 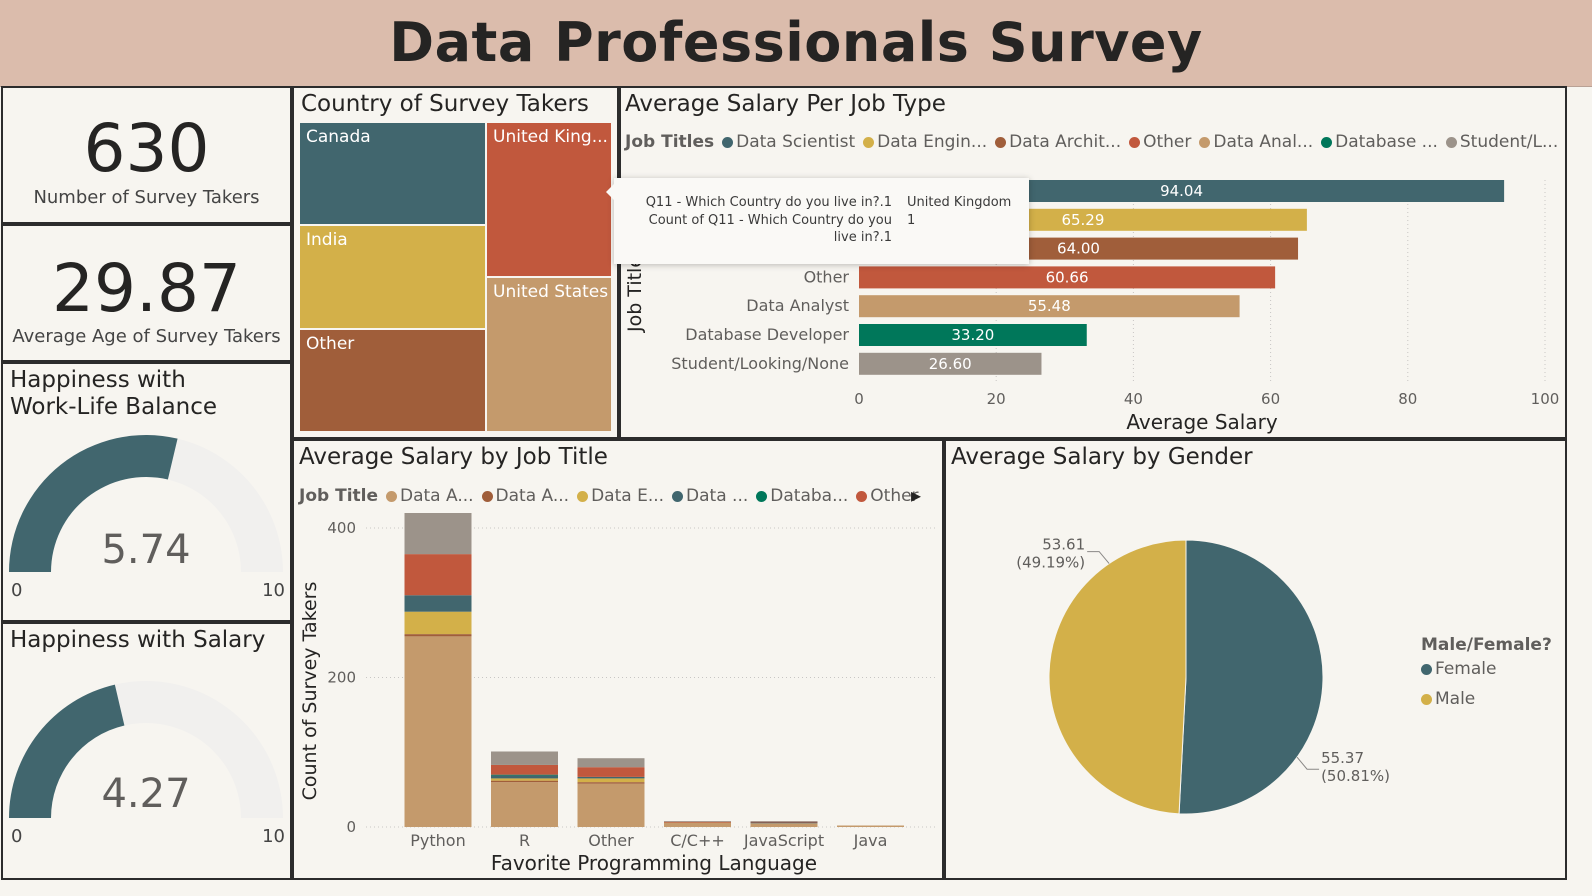 What do you see at coordinates (785, 104) in the screenshot?
I see `salary-job-type-title: Average Salary Per Job Type` at bounding box center [785, 104].